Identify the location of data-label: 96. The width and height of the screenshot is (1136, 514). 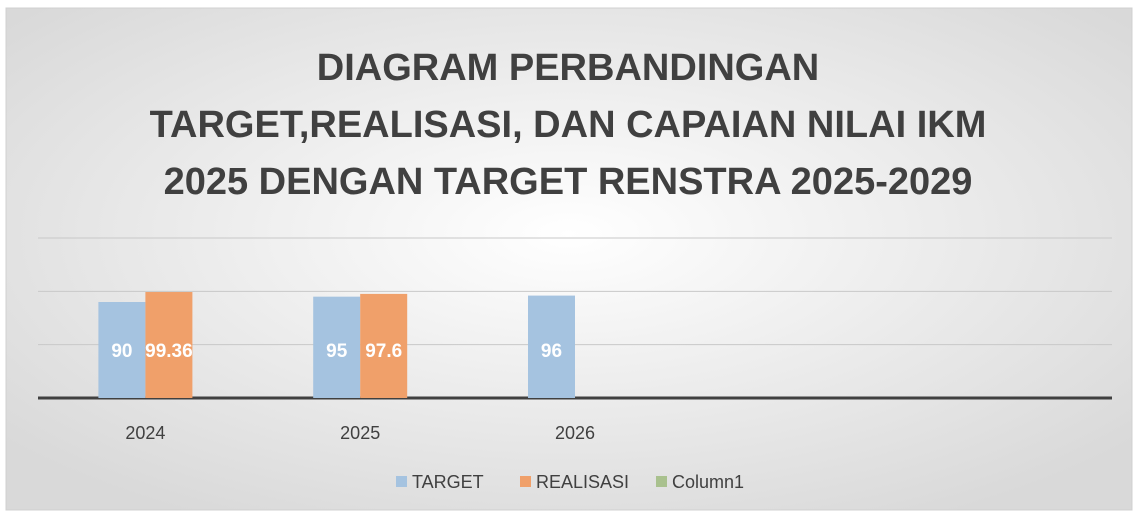
(551, 351).